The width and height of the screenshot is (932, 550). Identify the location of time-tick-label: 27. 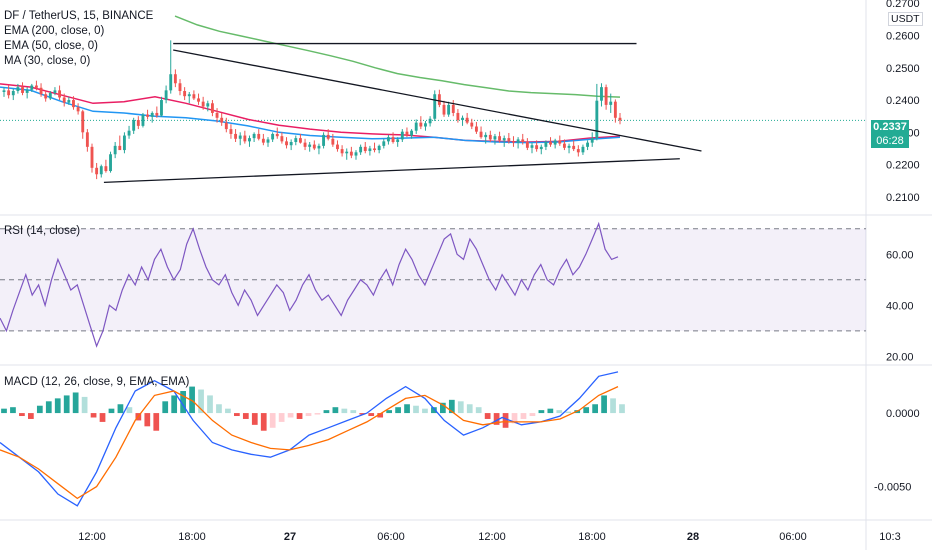
(290, 537).